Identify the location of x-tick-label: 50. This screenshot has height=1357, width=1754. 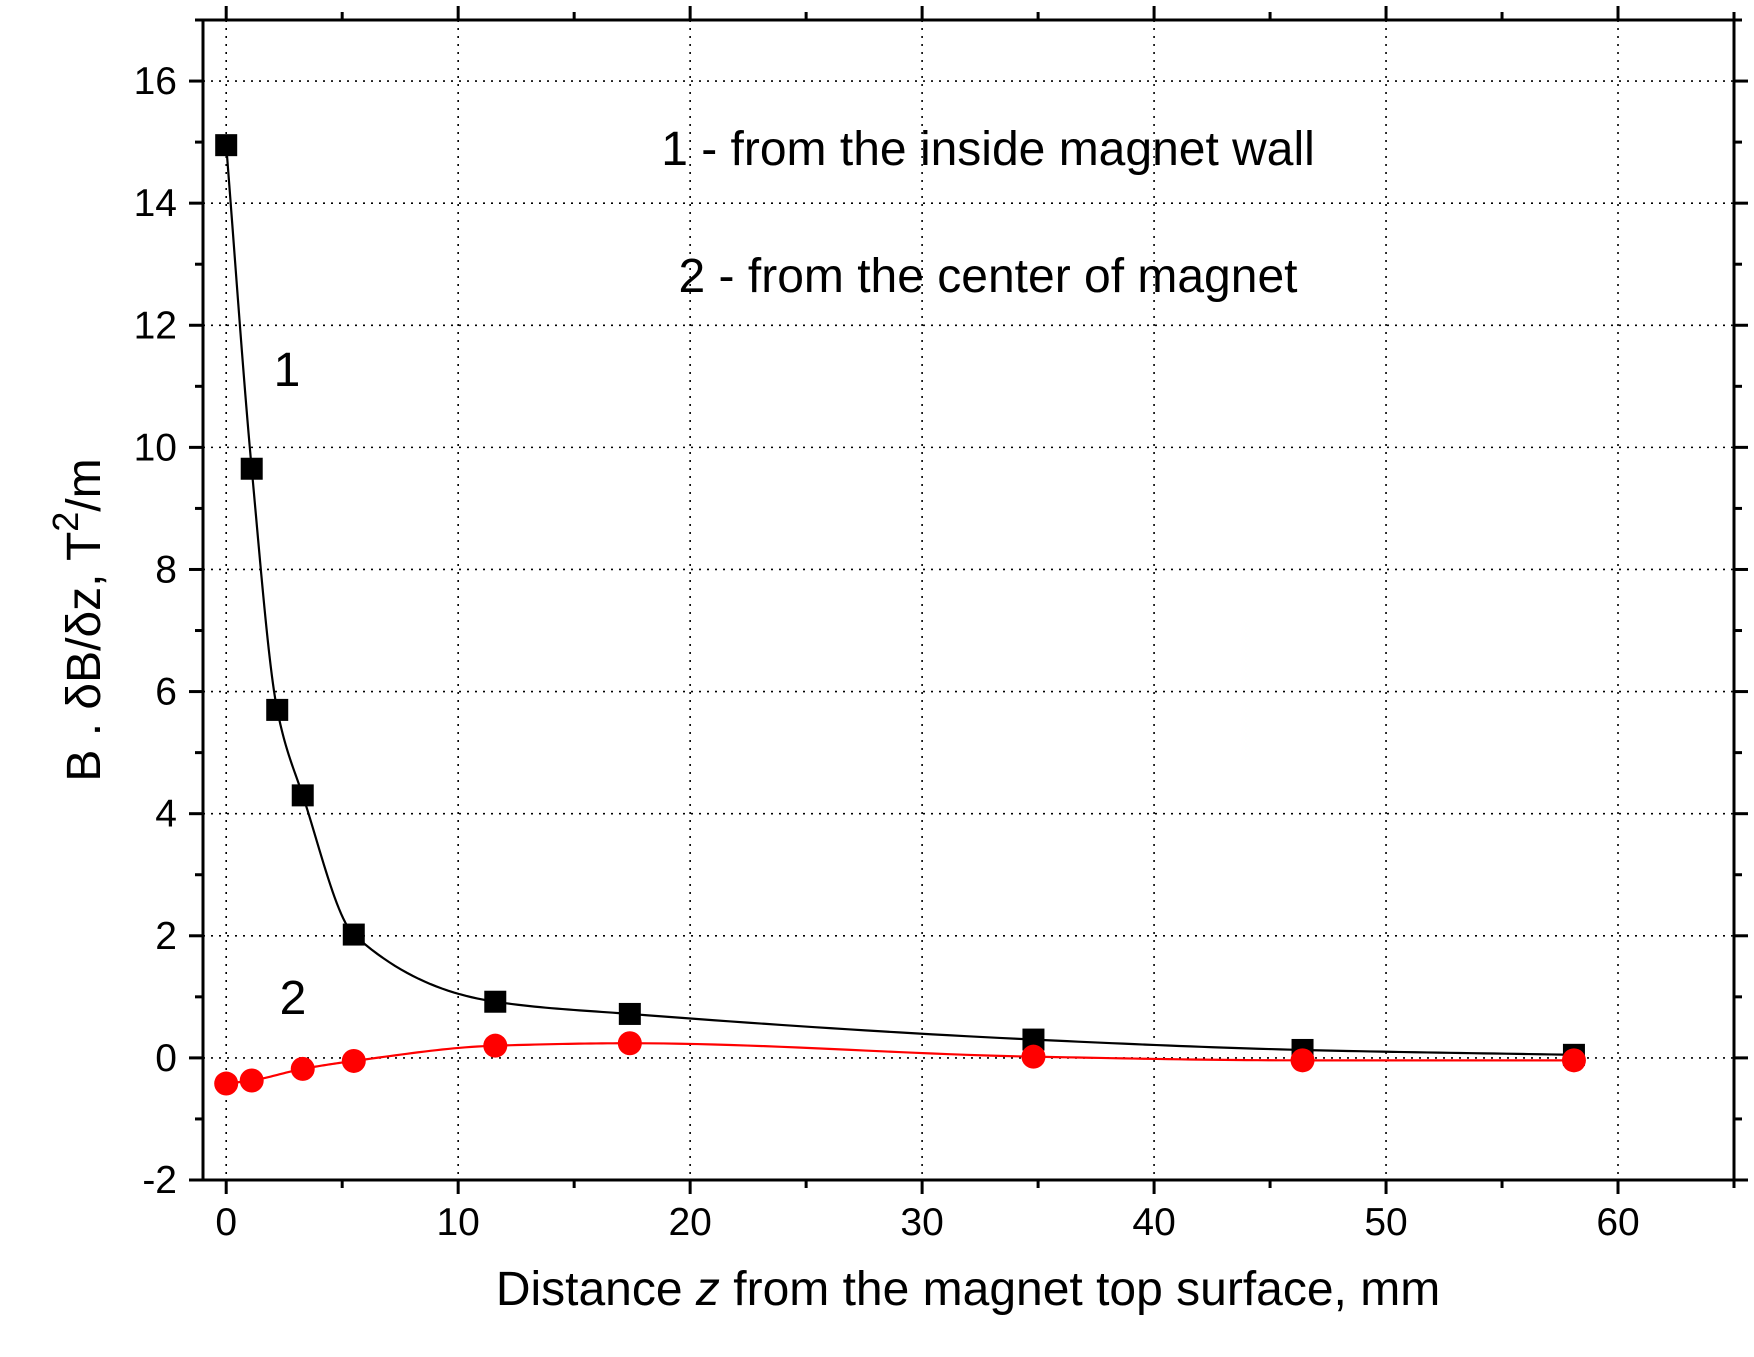
(1385, 1222).